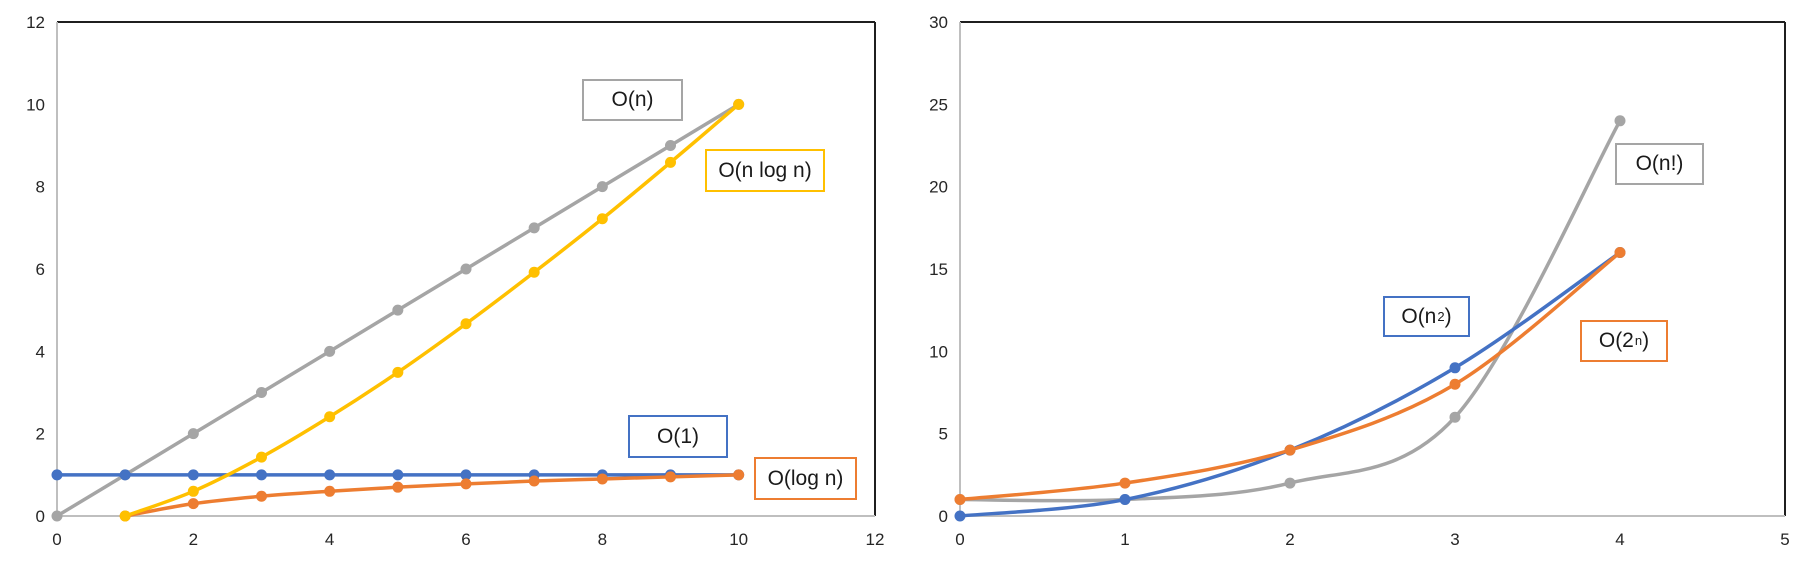 This screenshot has height=569, width=1810. Describe the element at coordinates (602, 539) in the screenshot. I see `small-growth-chart-x-tick-label: 8` at that location.